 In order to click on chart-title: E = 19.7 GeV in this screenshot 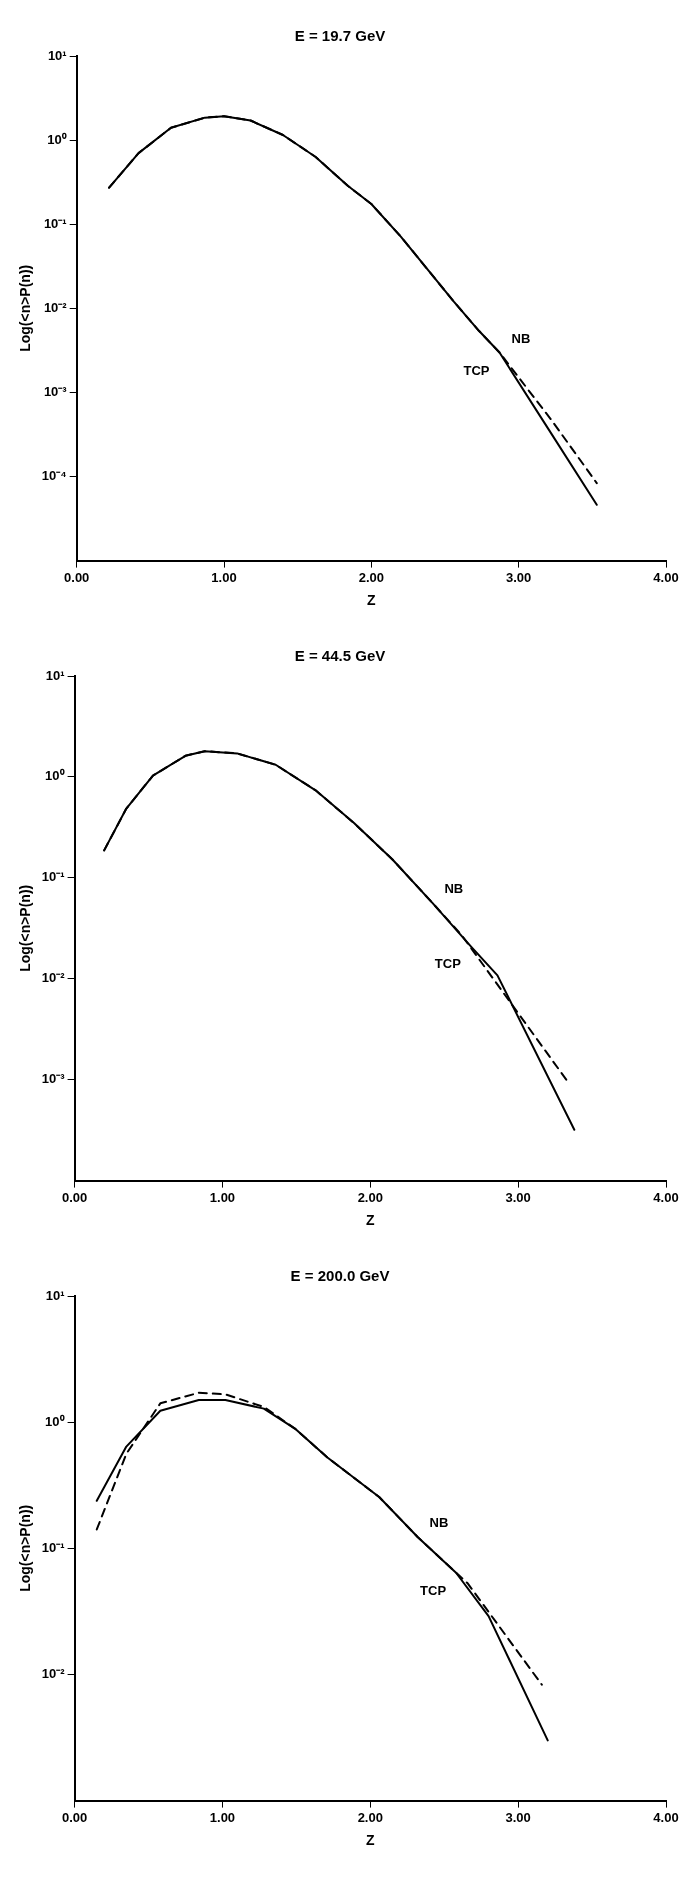, I will do `click(340, 36)`.